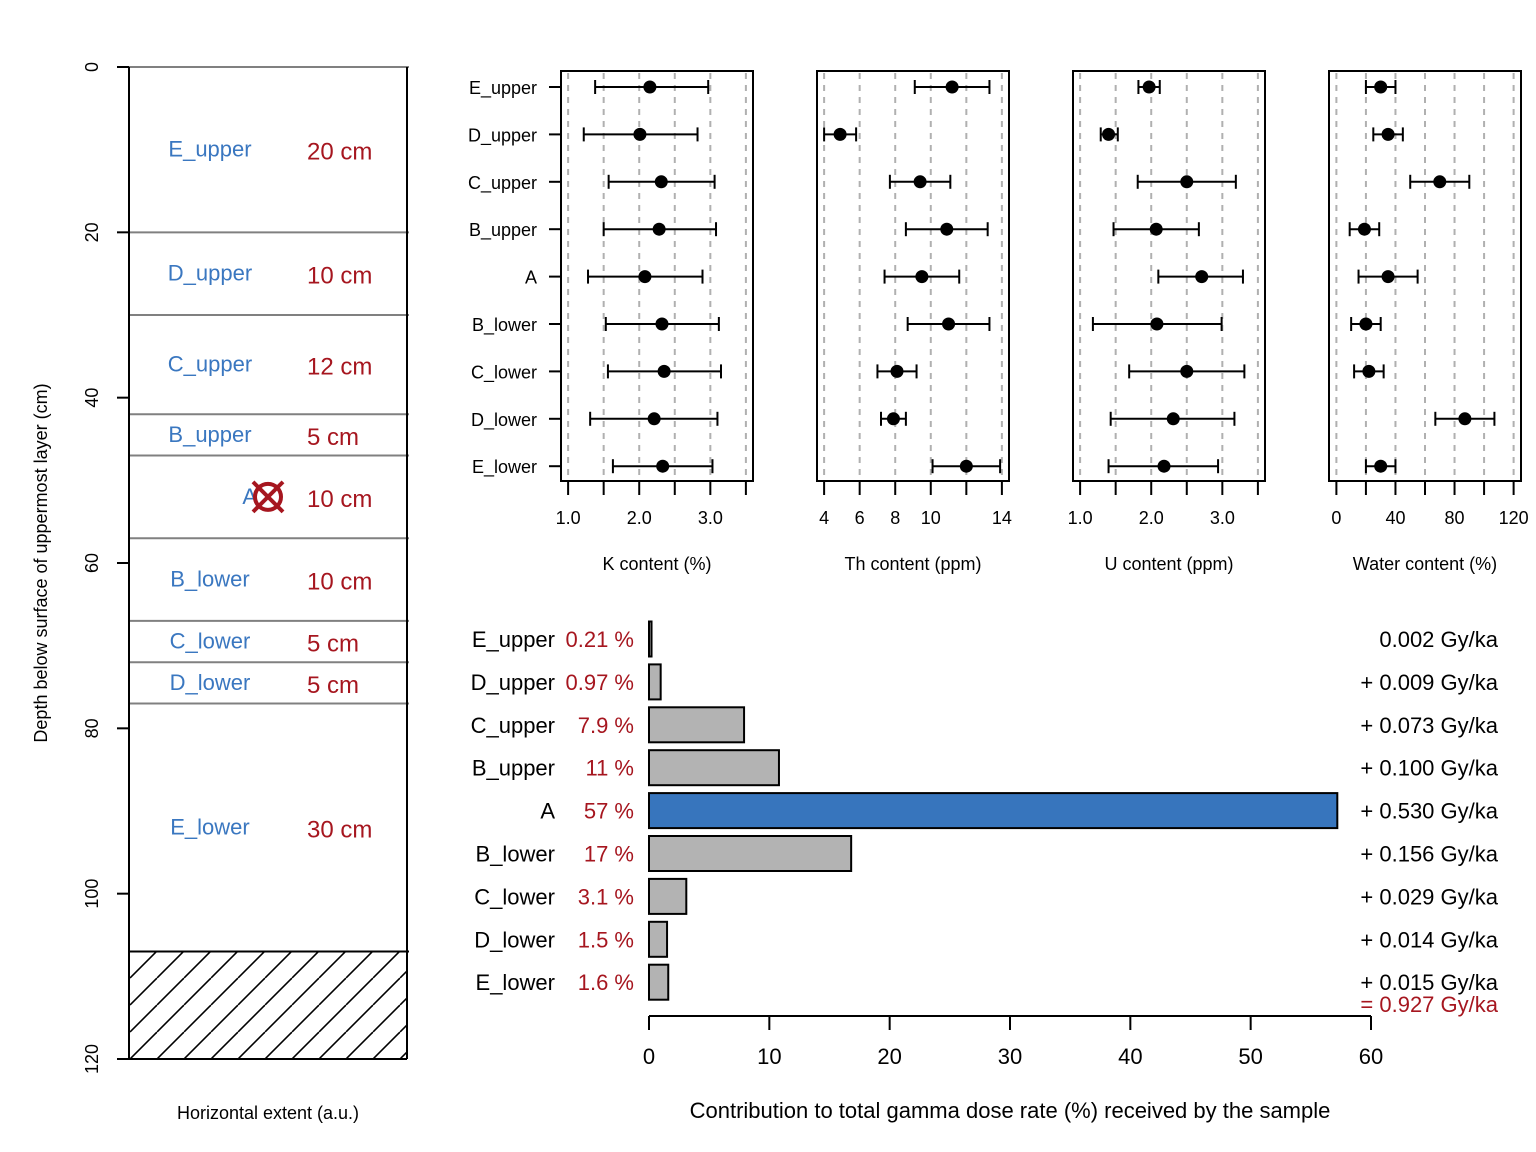  Describe the element at coordinates (92, 563) in the screenshot. I see `y-tick-label: 60` at that location.